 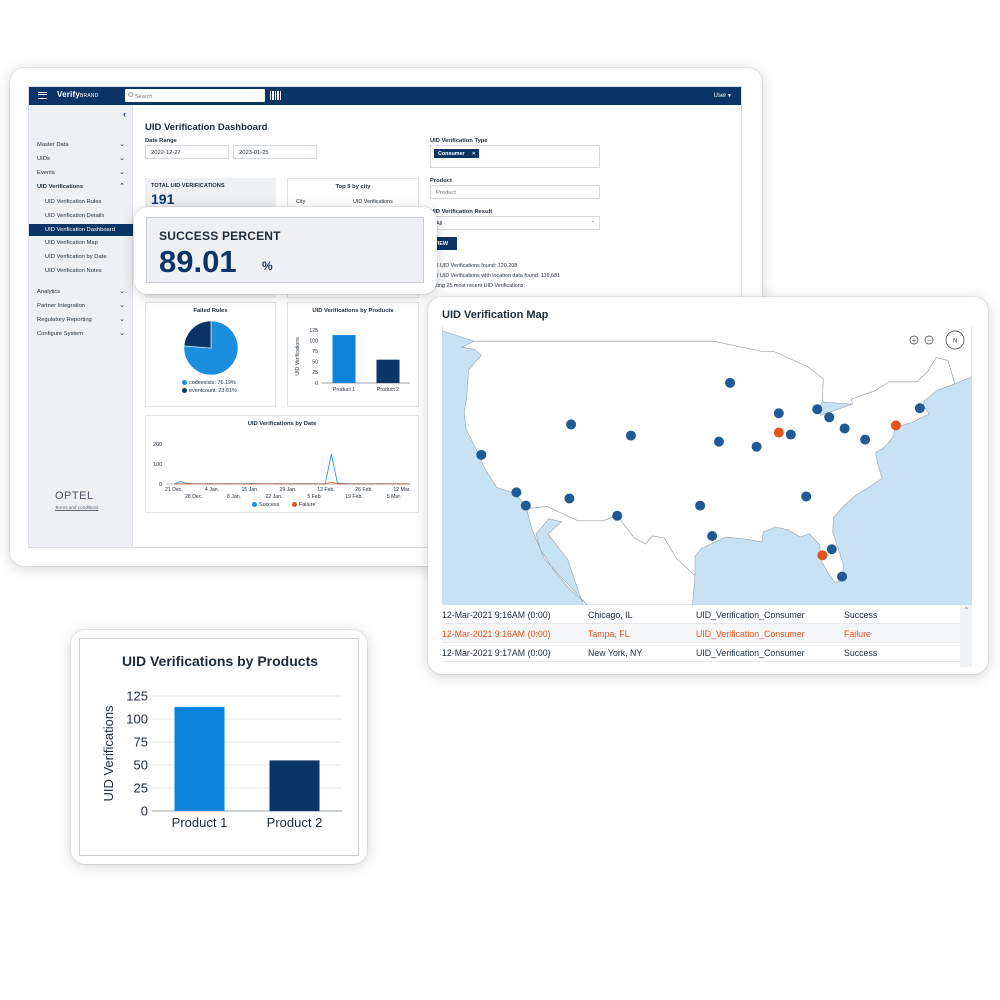 I want to click on date-legend-failure: Failure, so click(x=303, y=505).